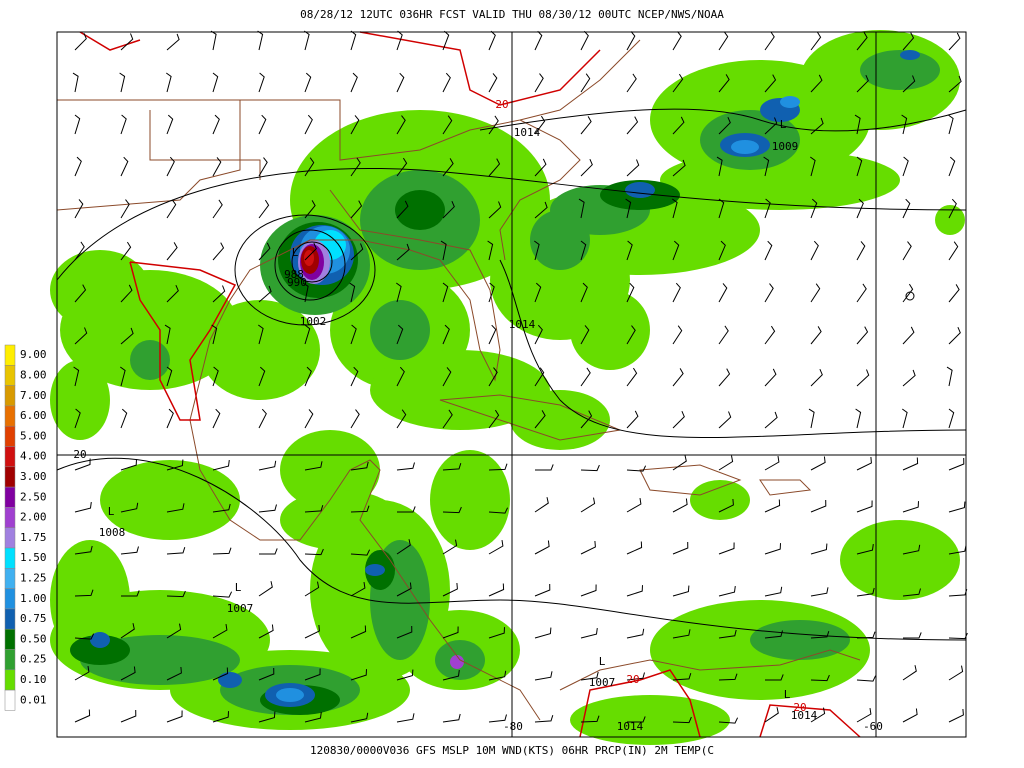 The image size is (1024, 768). I want to click on legend-label: 0.25, so click(33, 659).